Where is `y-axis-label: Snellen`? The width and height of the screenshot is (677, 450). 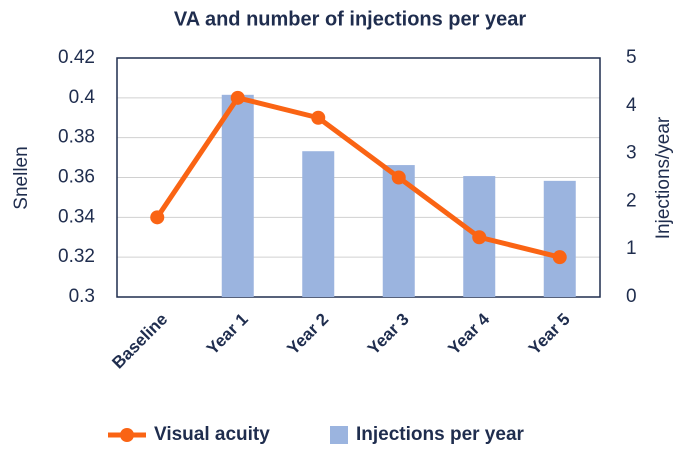
y-axis-label: Snellen is located at coordinates (21, 177).